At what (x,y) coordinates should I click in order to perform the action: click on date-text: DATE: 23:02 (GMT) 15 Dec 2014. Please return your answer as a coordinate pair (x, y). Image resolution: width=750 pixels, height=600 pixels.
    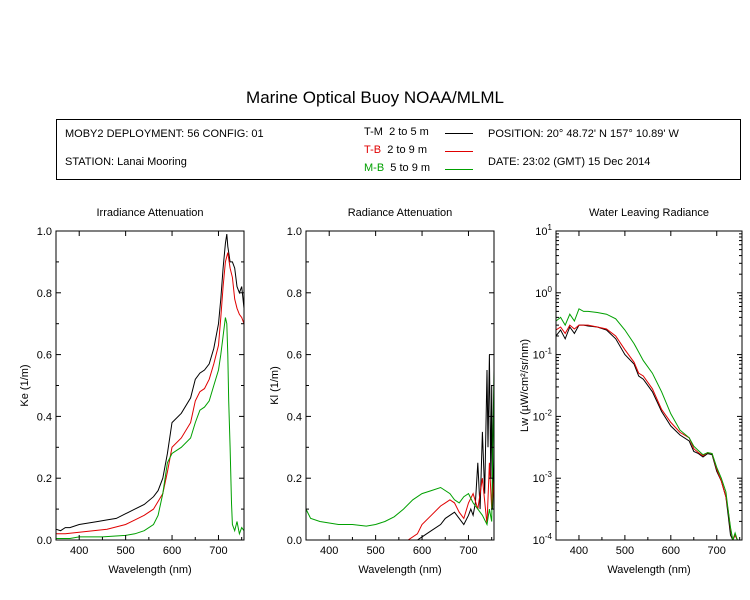
    Looking at the image, I should click on (569, 162).